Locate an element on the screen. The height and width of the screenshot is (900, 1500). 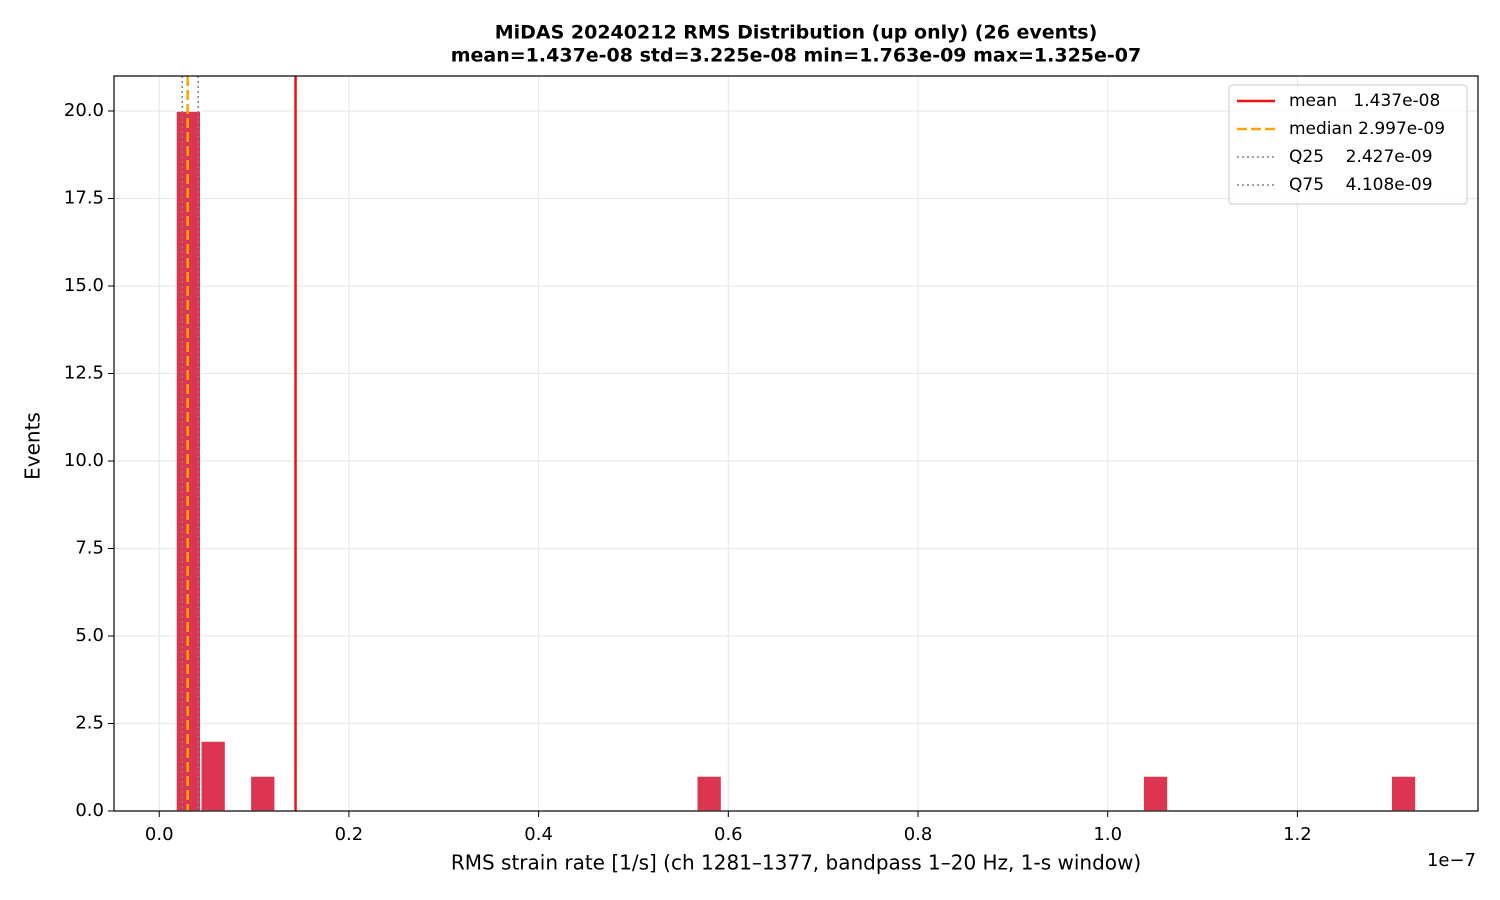
y-tick-label: 10.0 is located at coordinates (84, 460).